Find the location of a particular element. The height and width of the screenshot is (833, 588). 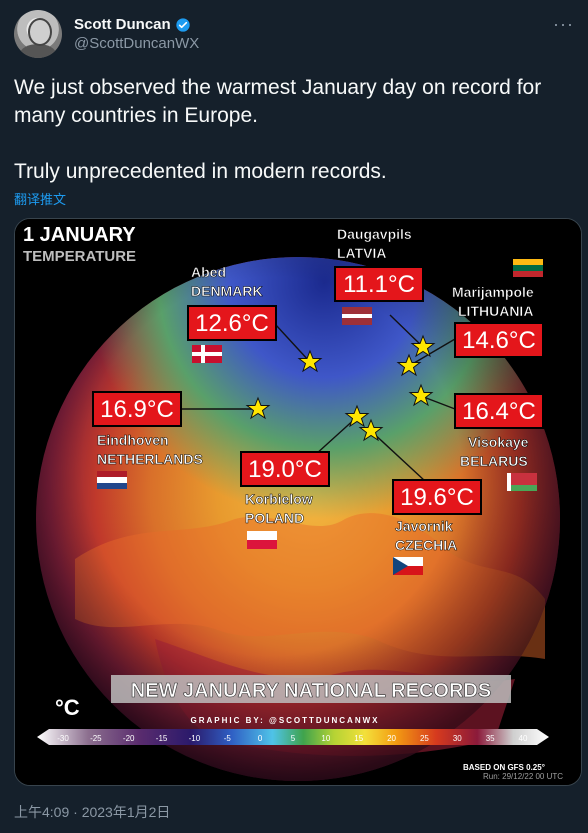

record-latvia-city: Daugavpils is located at coordinates (374, 234).